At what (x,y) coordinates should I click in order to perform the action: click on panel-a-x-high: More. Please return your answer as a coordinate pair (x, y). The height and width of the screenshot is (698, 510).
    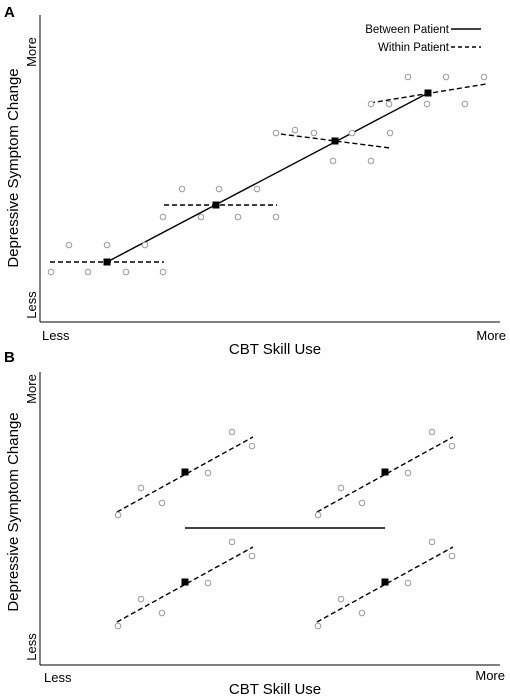
    Looking at the image, I should click on (491, 335).